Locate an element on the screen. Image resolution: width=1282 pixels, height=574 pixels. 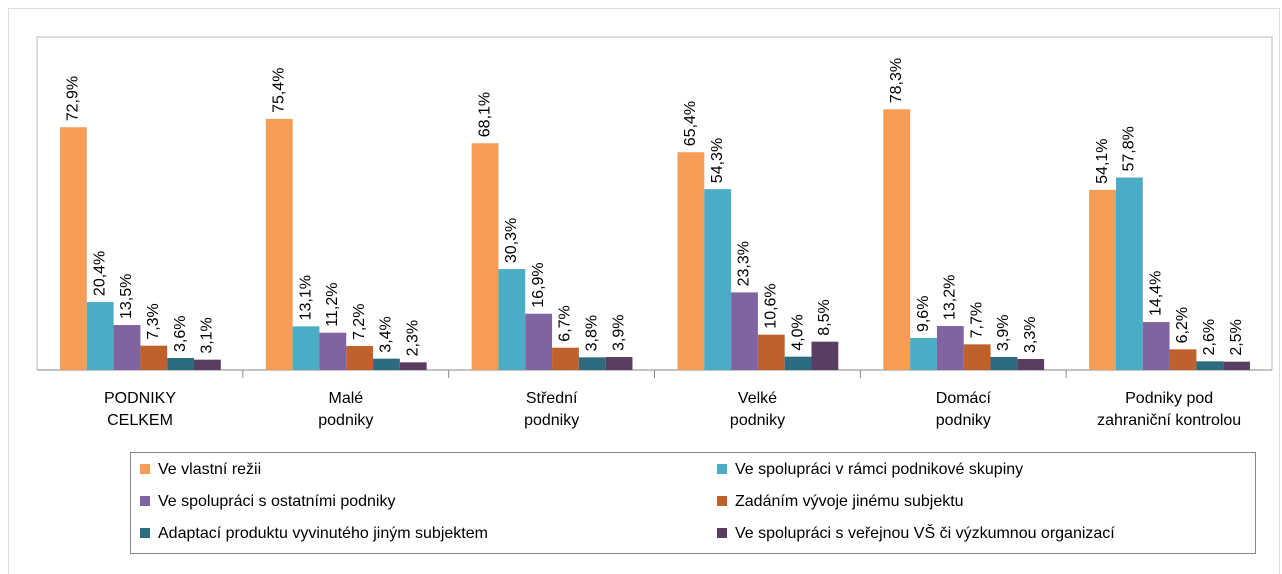
value-label: 13,2% is located at coordinates (950, 297).